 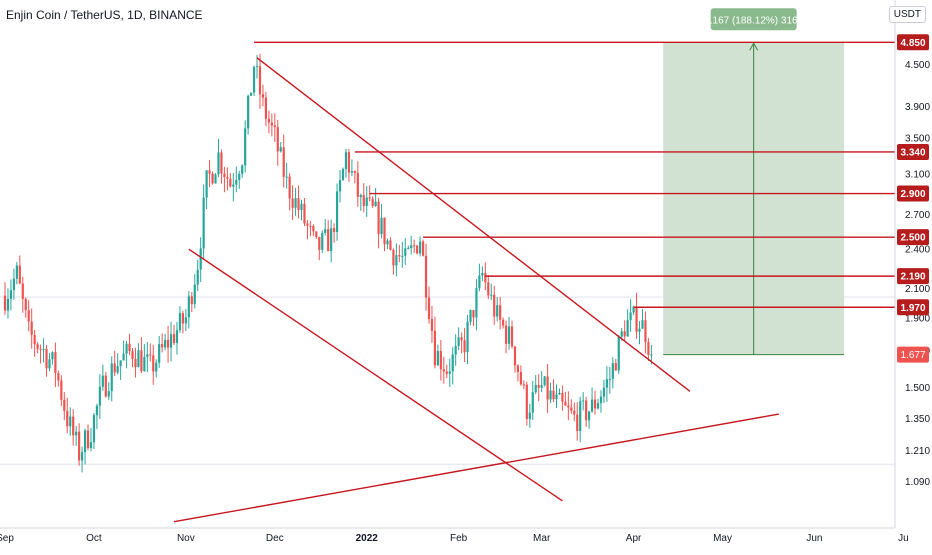 What do you see at coordinates (917, 174) in the screenshot?
I see `price-tick-label: 3.100` at bounding box center [917, 174].